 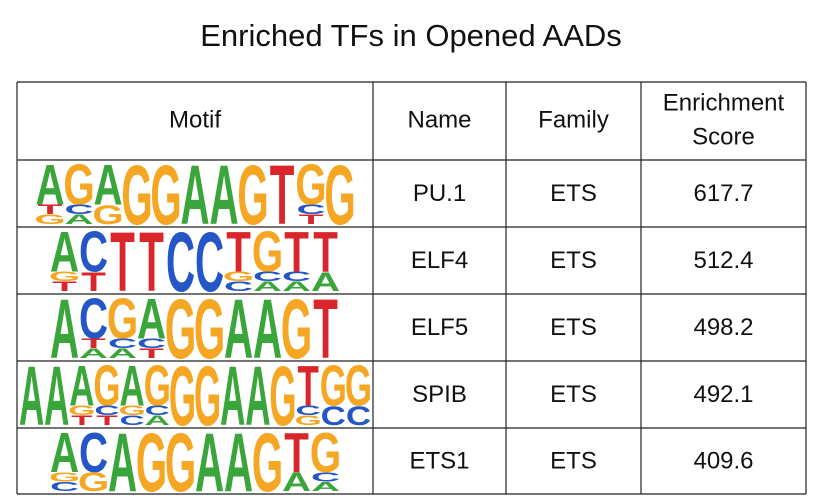 I want to click on header-cell: Name, so click(x=439, y=119).